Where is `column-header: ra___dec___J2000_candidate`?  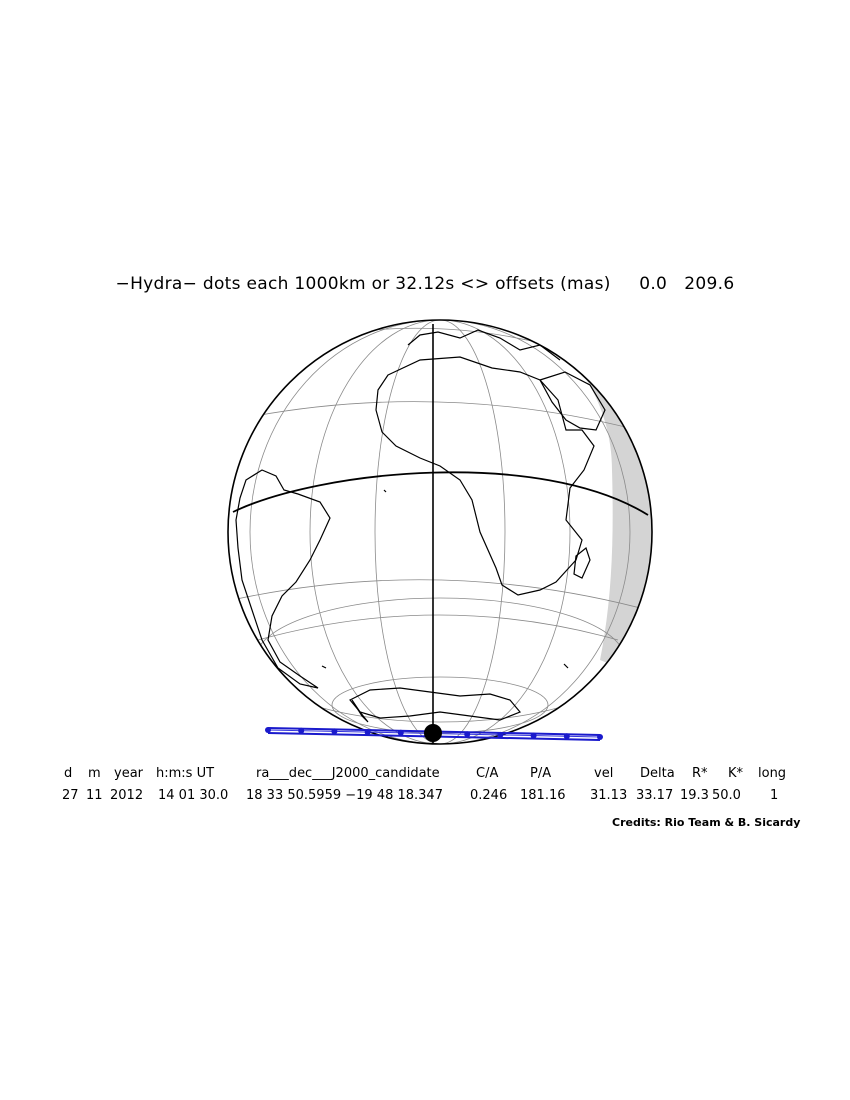
column-header: ra___dec___J2000_candidate is located at coordinates (348, 773).